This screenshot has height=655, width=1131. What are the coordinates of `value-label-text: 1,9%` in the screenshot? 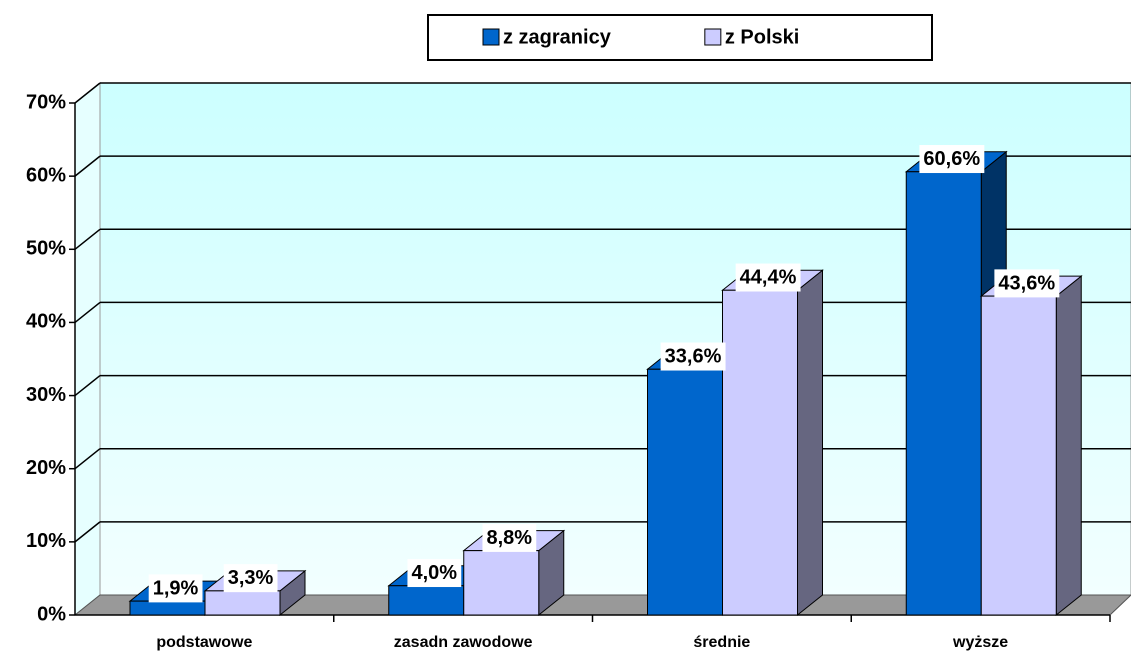 It's located at (176, 588).